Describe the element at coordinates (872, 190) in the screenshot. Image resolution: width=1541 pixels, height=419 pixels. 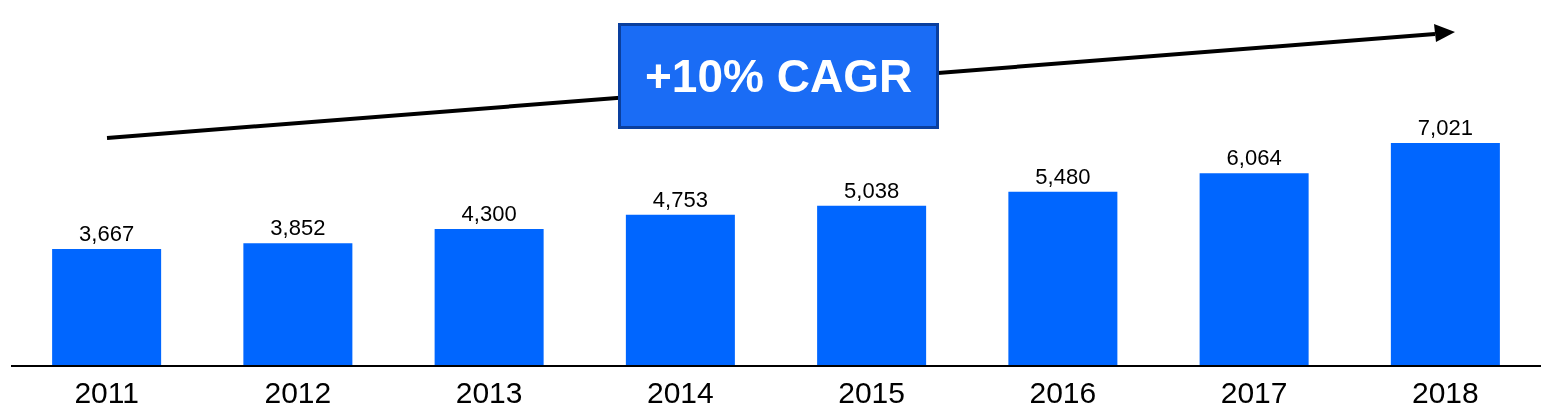
I see `data-label: 5,038` at that location.